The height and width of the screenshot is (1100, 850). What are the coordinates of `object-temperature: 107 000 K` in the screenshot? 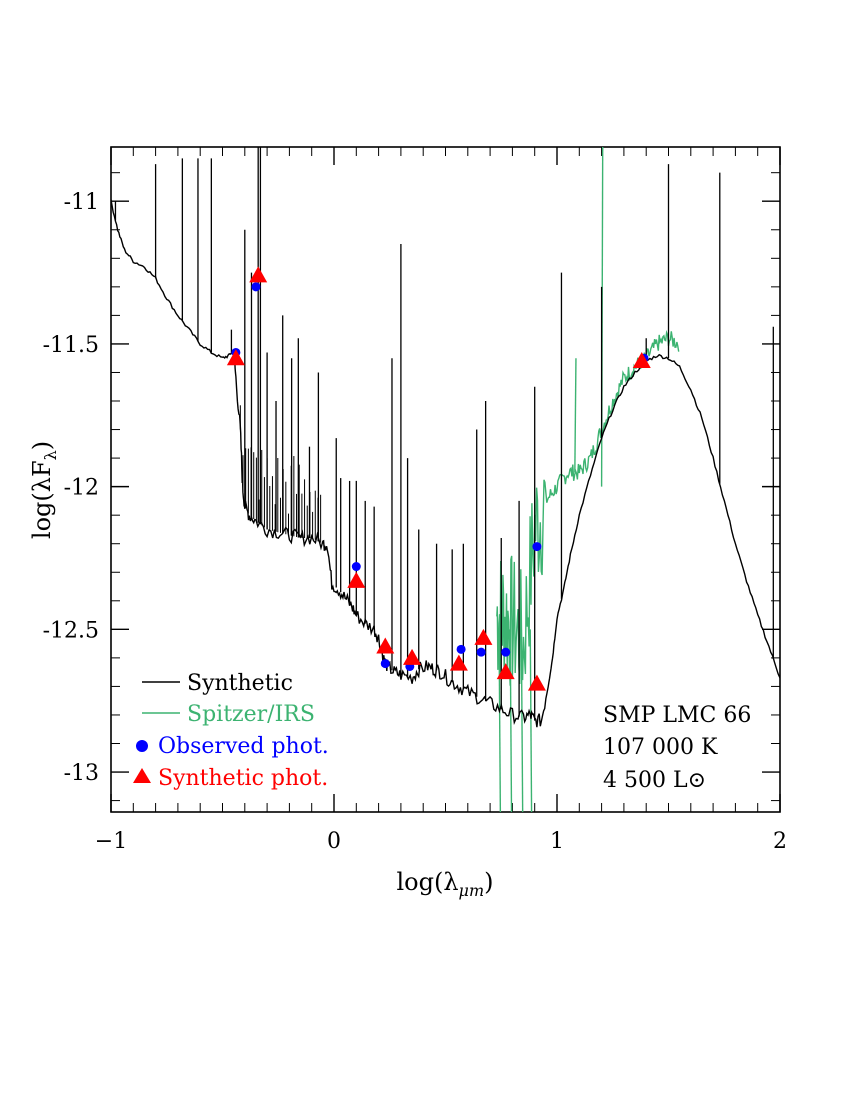 It's located at (660, 747).